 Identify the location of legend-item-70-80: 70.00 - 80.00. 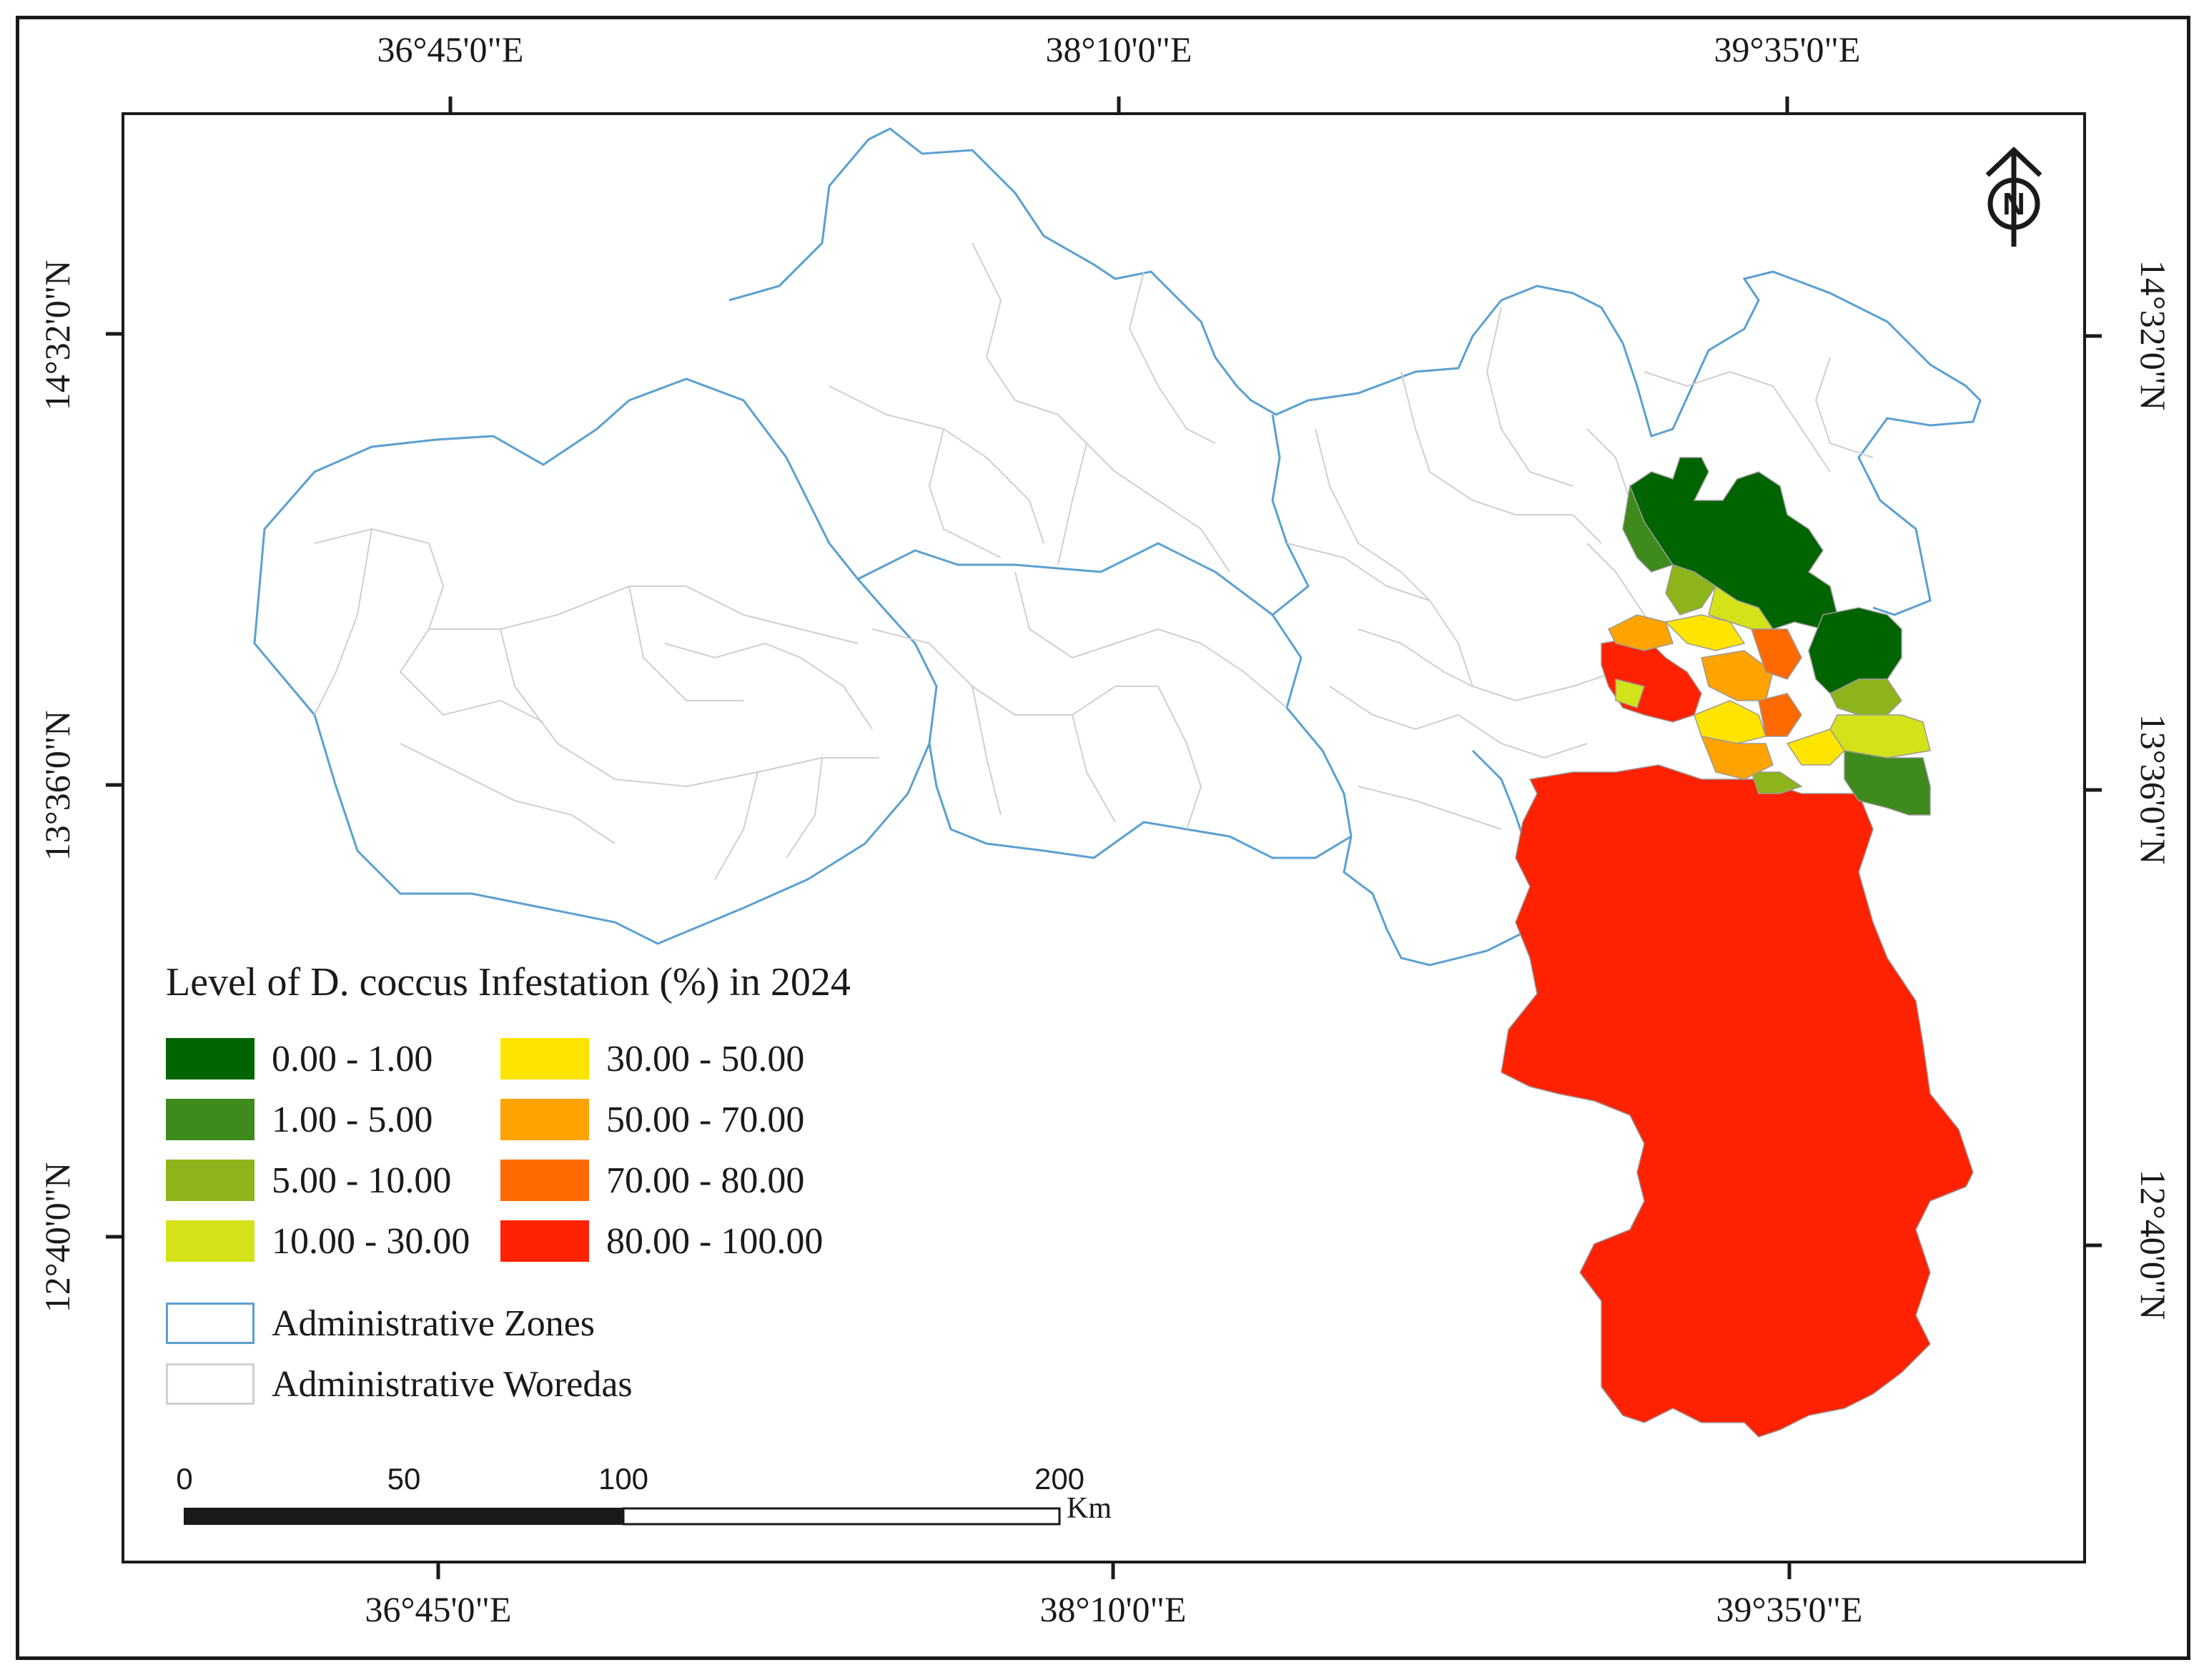
(652, 1180).